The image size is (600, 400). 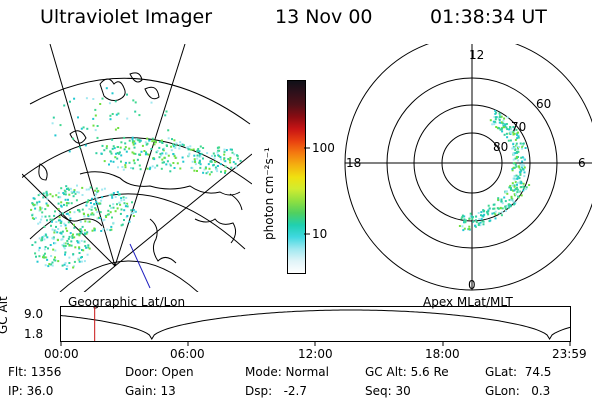 I want to click on ground-track, so click(x=140, y=266).